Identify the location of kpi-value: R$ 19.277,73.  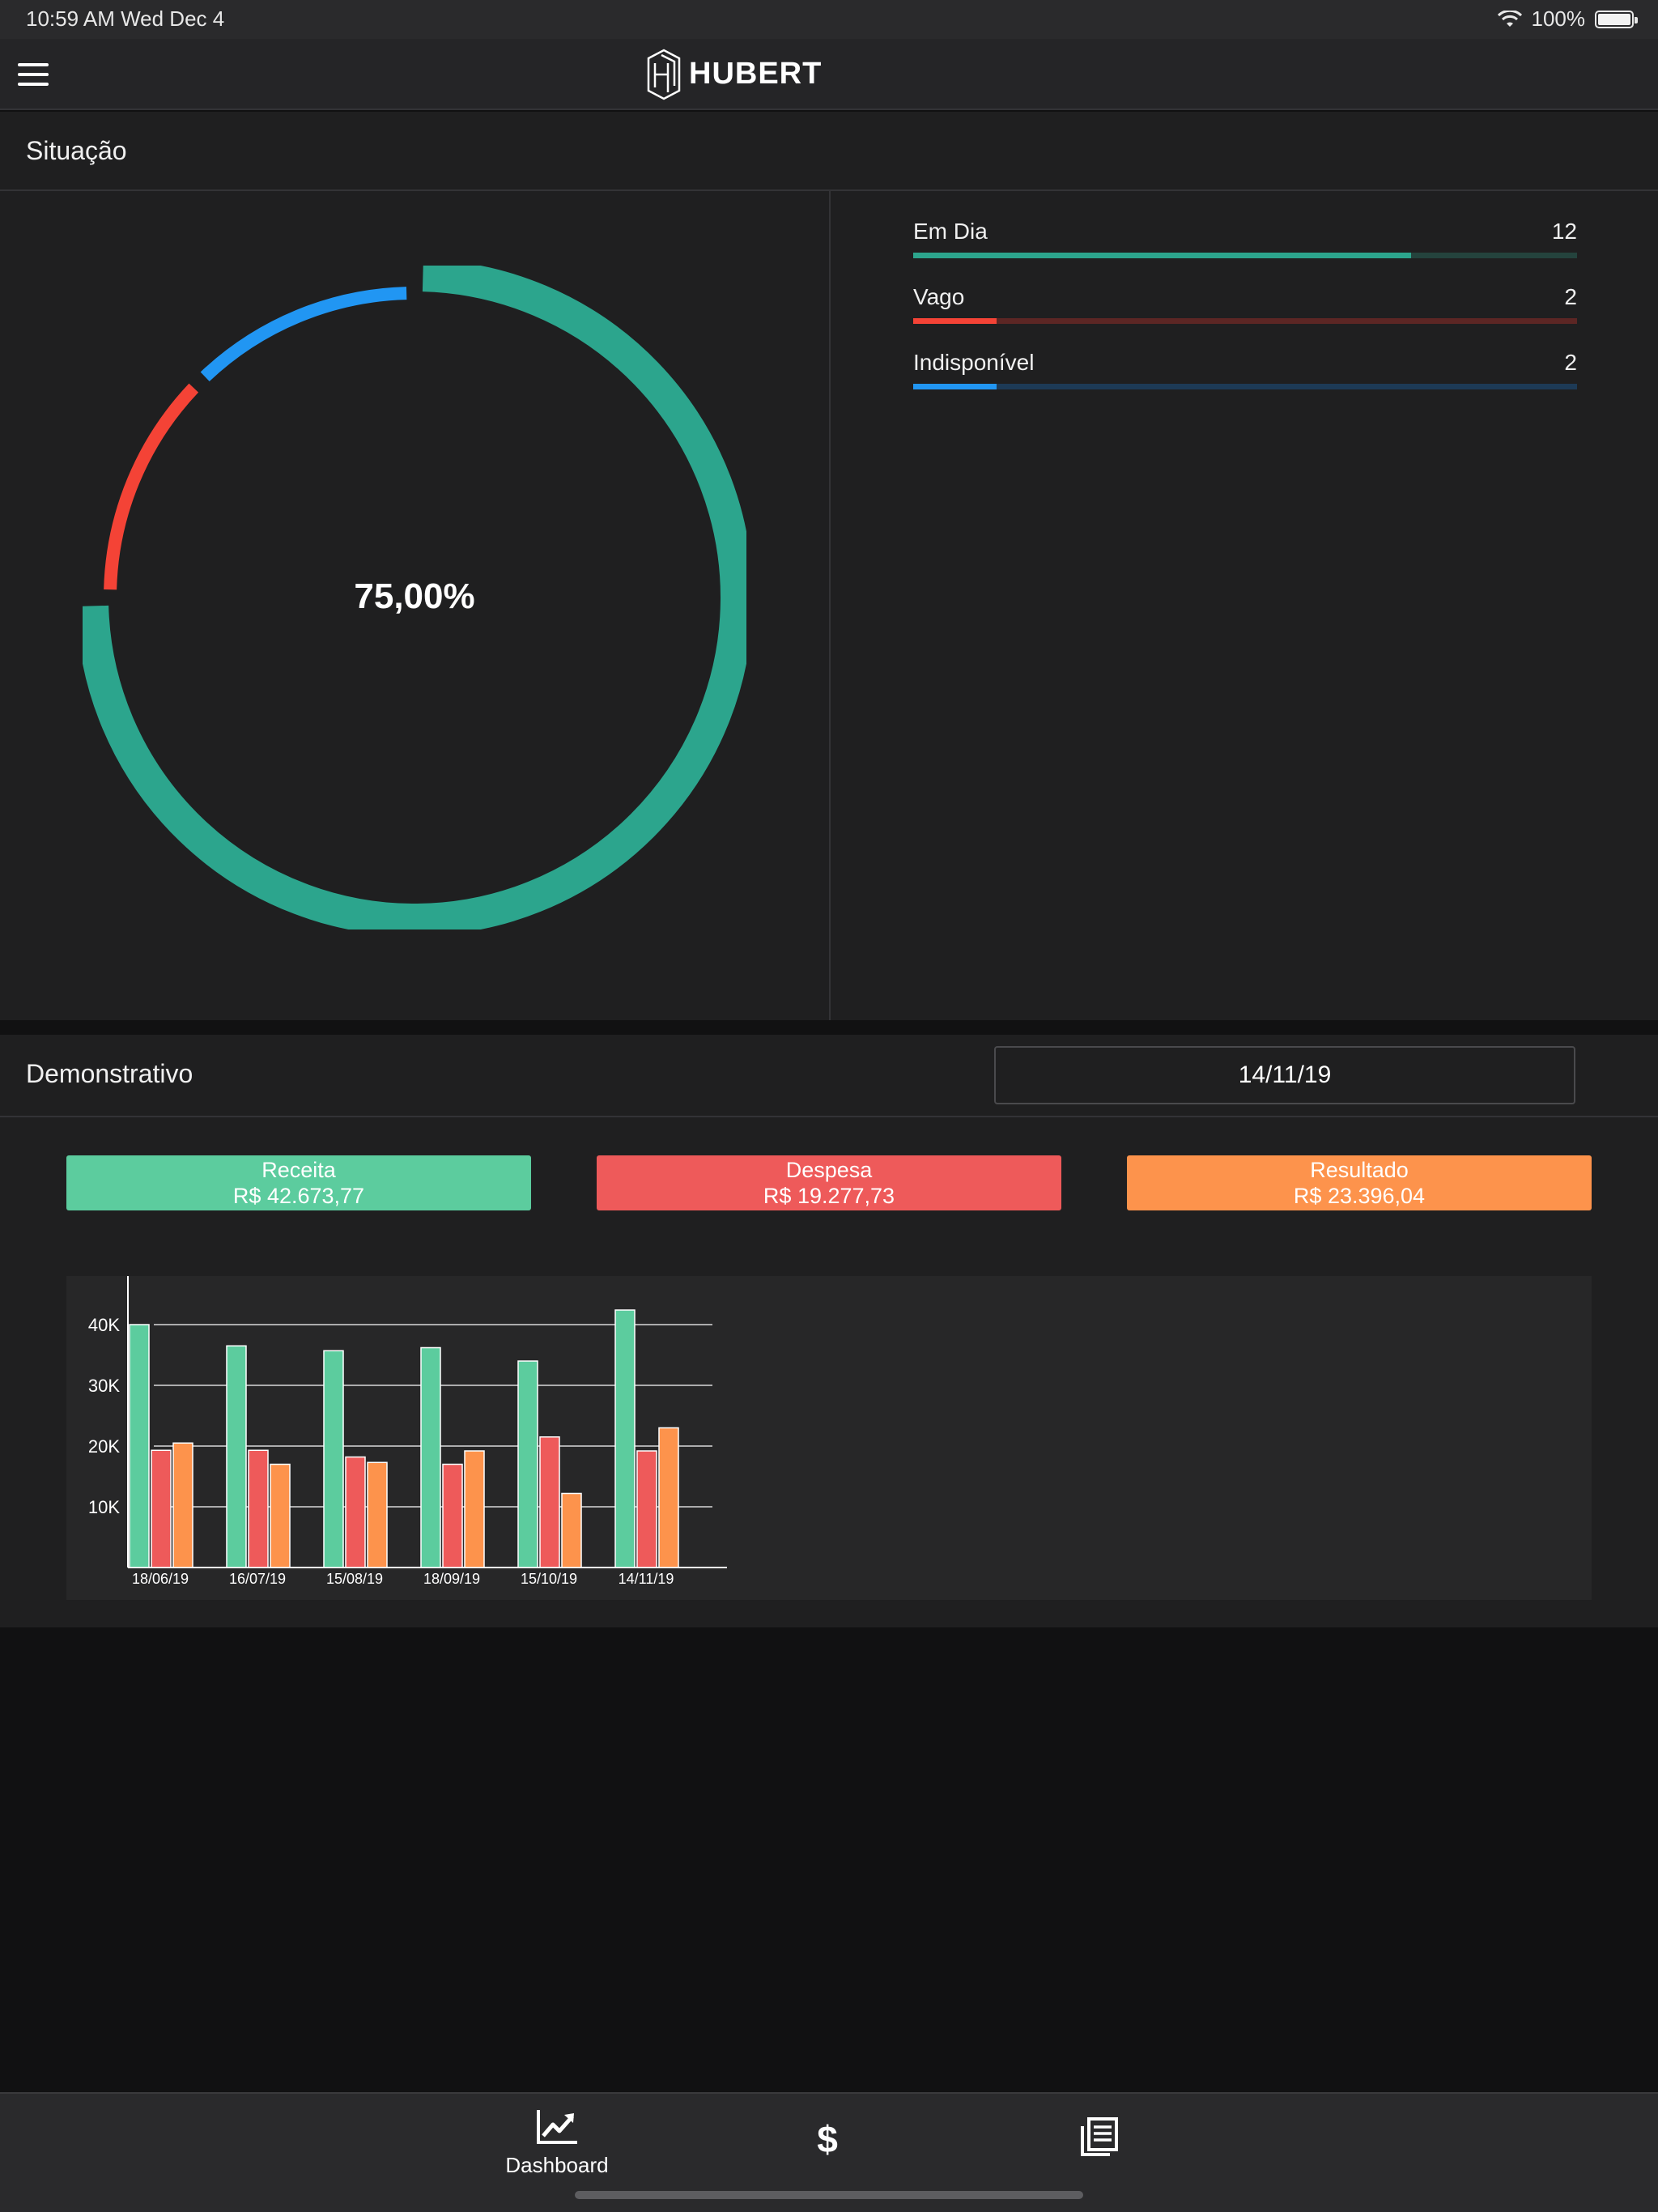
(829, 1196).